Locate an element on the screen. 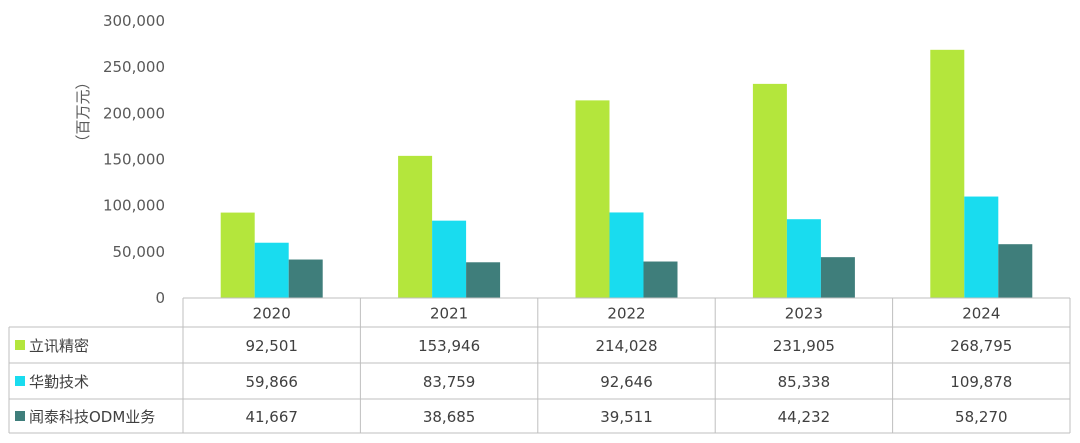 This screenshot has height=443, width=1080. legend-label: 闻泰科技ODM业务 is located at coordinates (92, 417).